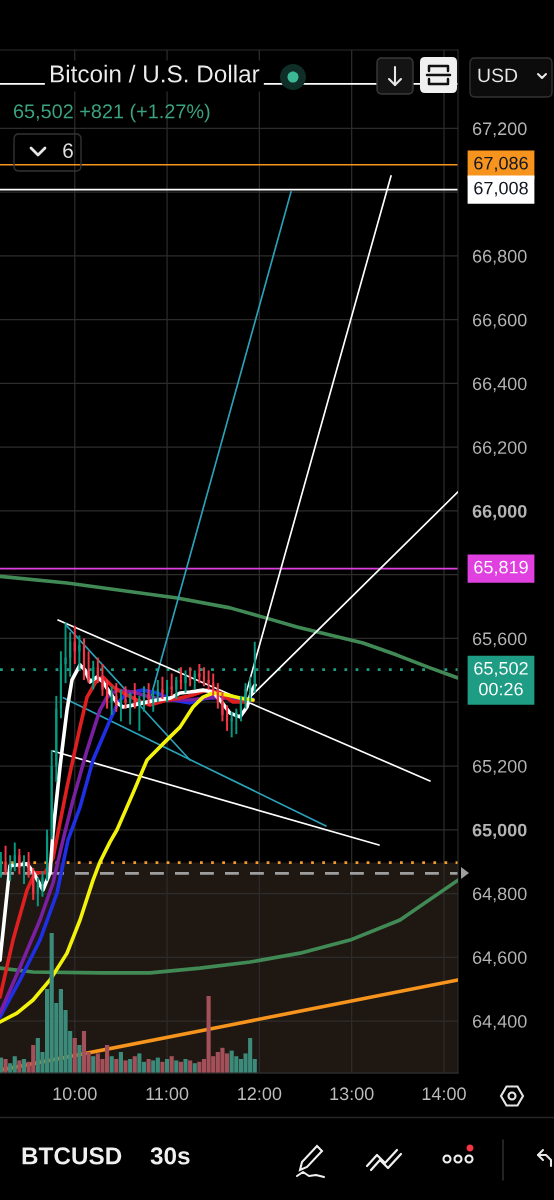  I want to click on ref-line-label: 65,819, so click(501, 568).